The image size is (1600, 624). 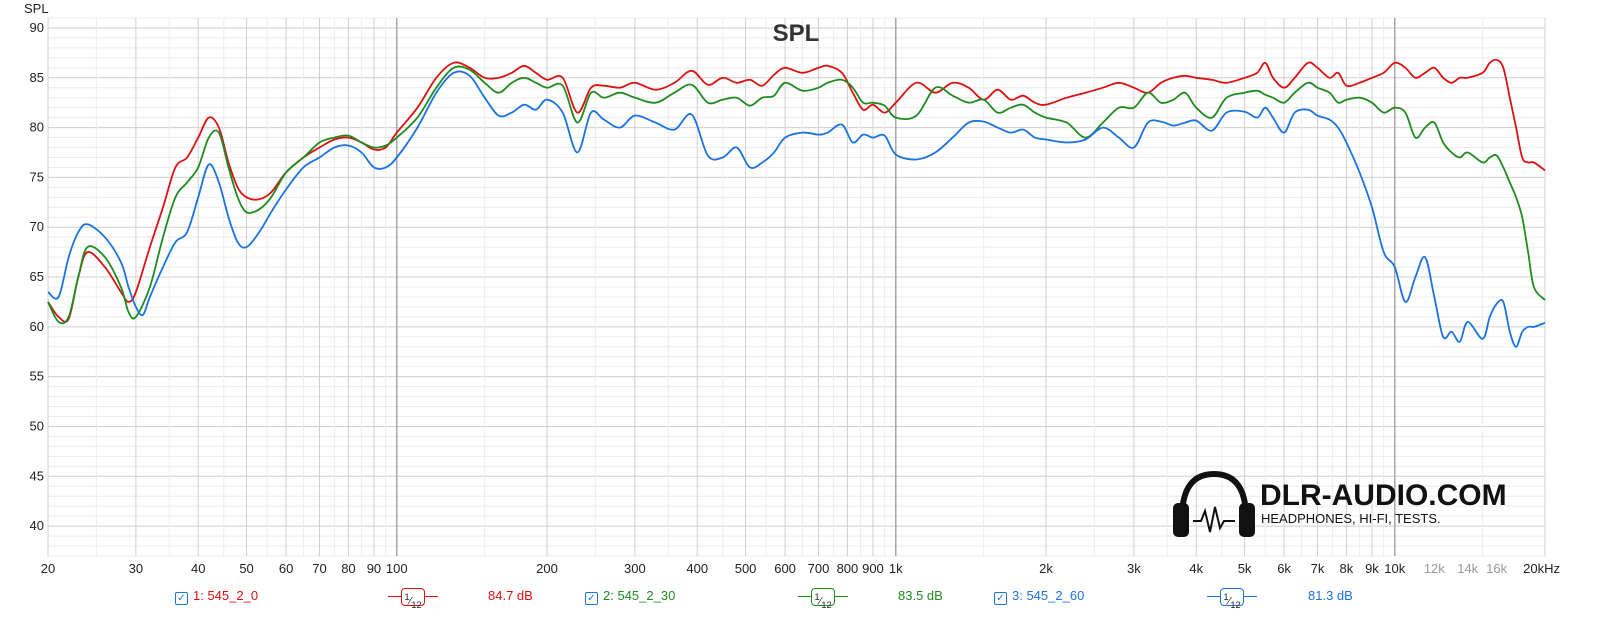 What do you see at coordinates (37, 326) in the screenshot?
I see `y-tick-label: 60` at bounding box center [37, 326].